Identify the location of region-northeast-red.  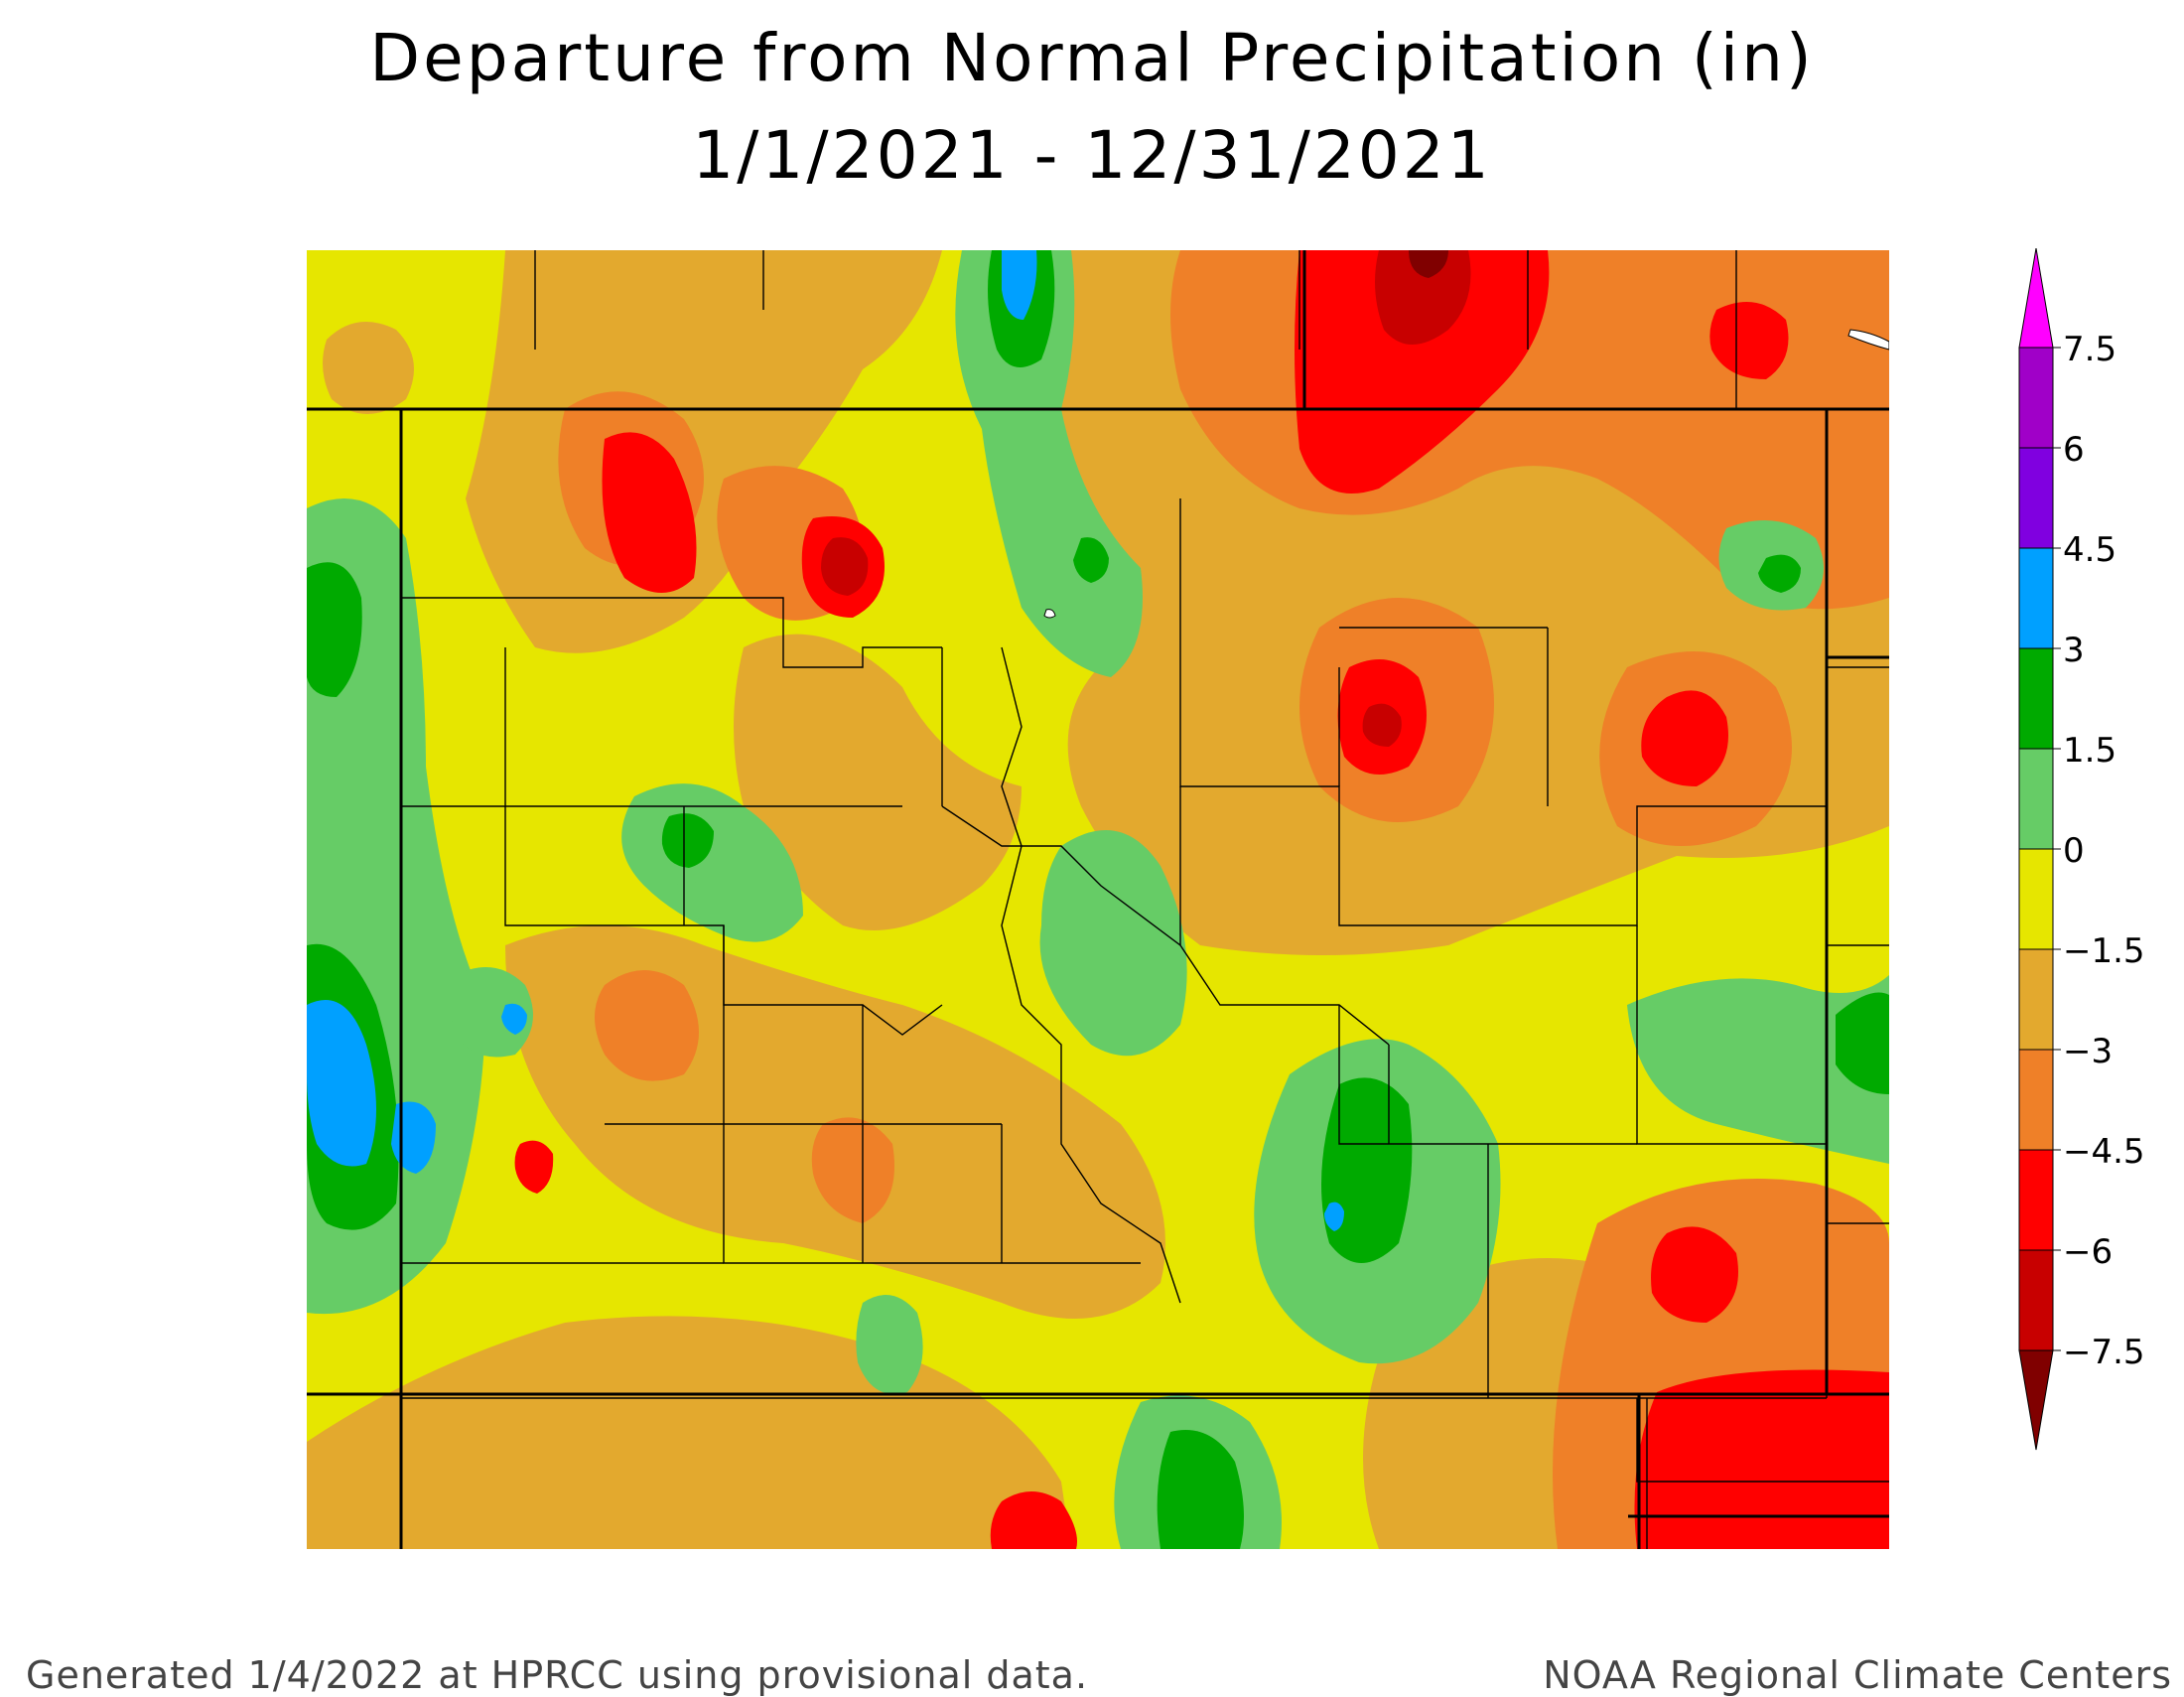
(1422, 372).